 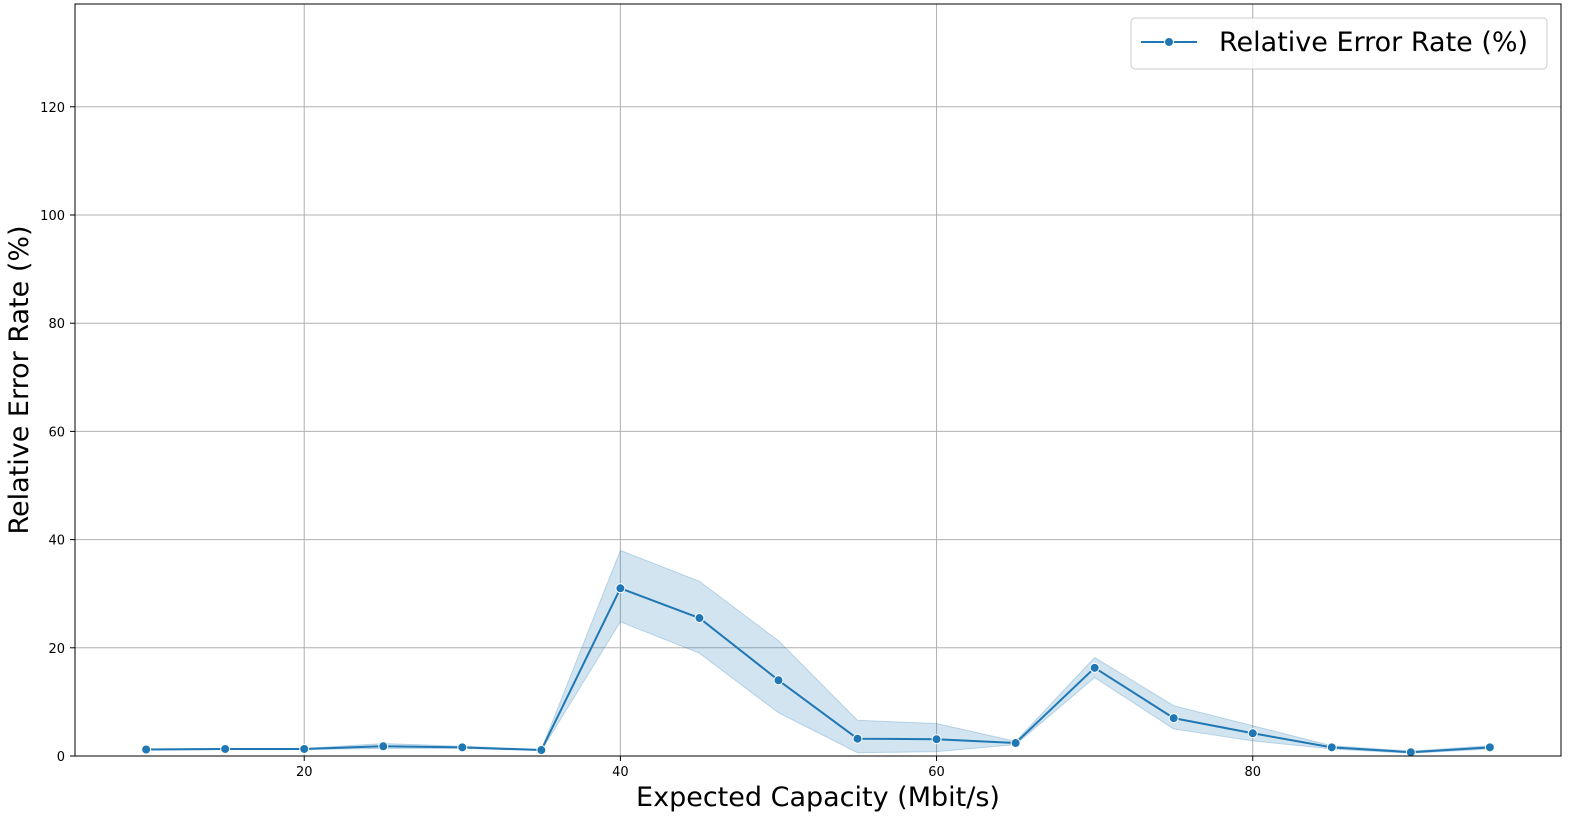 What do you see at coordinates (778, 768) in the screenshot?
I see `x-ticks: 20 40 60 80` at bounding box center [778, 768].